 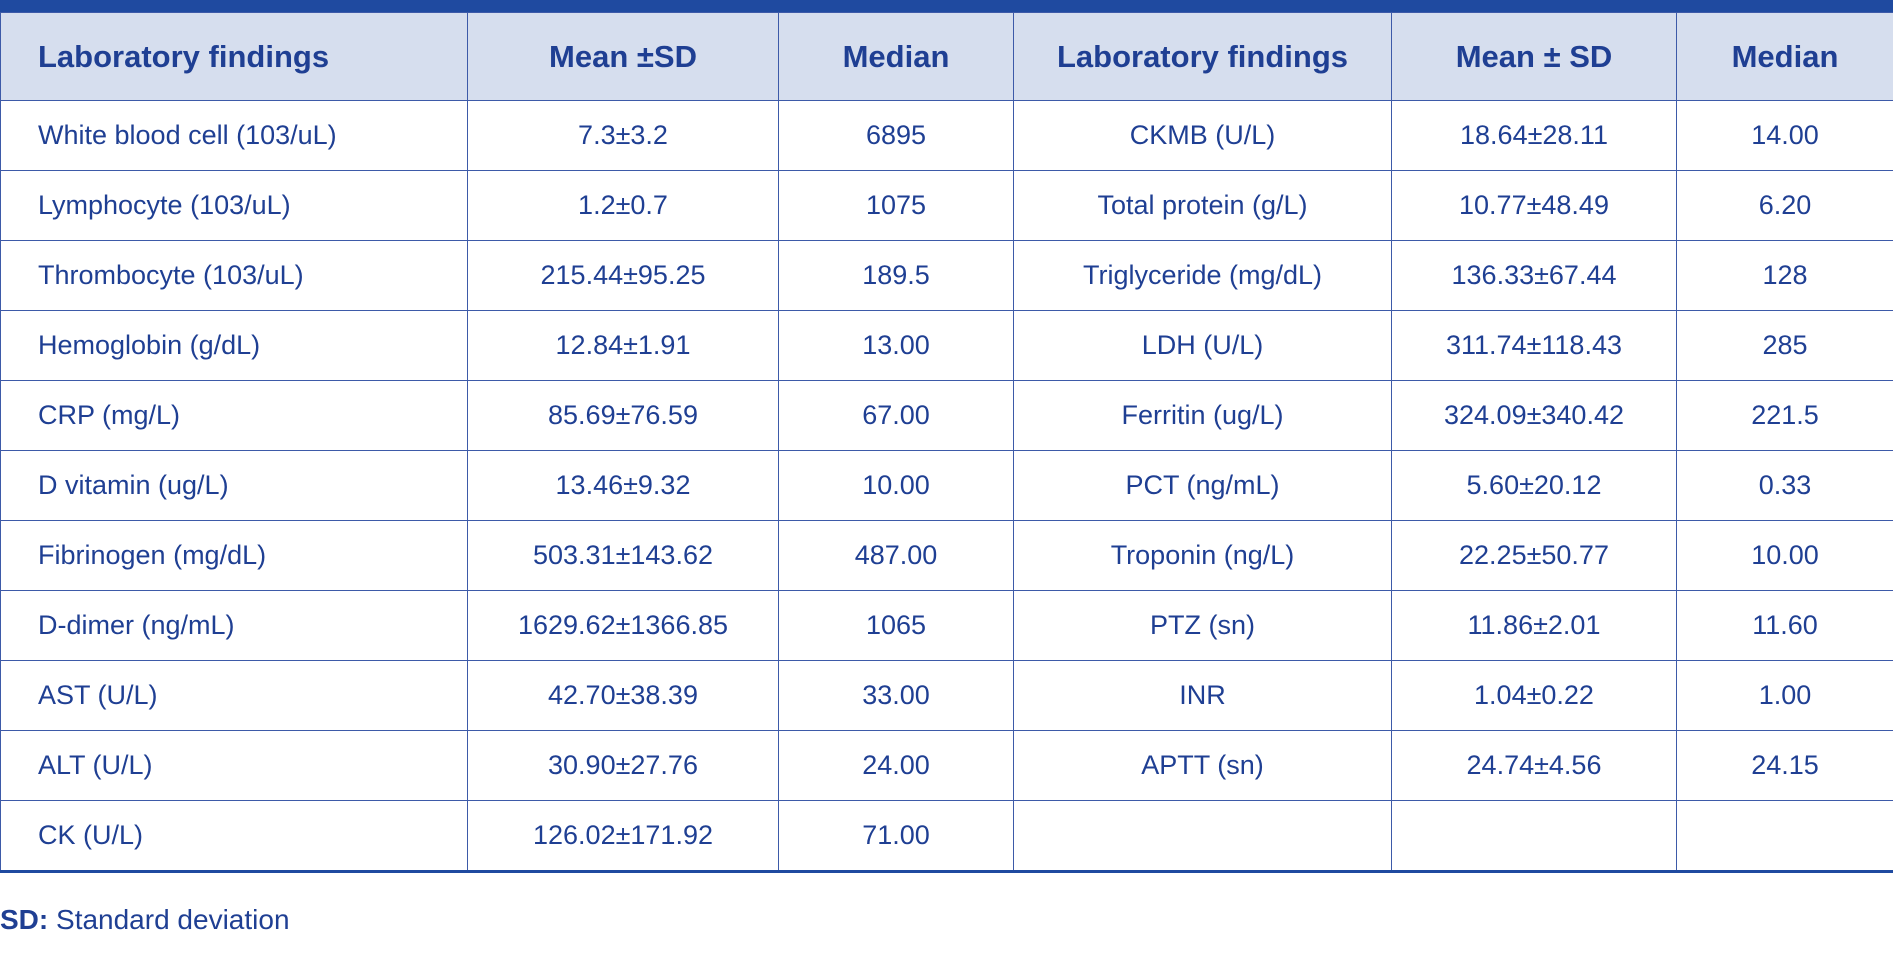 I want to click on cell-median: 24.15, so click(x=1784, y=765).